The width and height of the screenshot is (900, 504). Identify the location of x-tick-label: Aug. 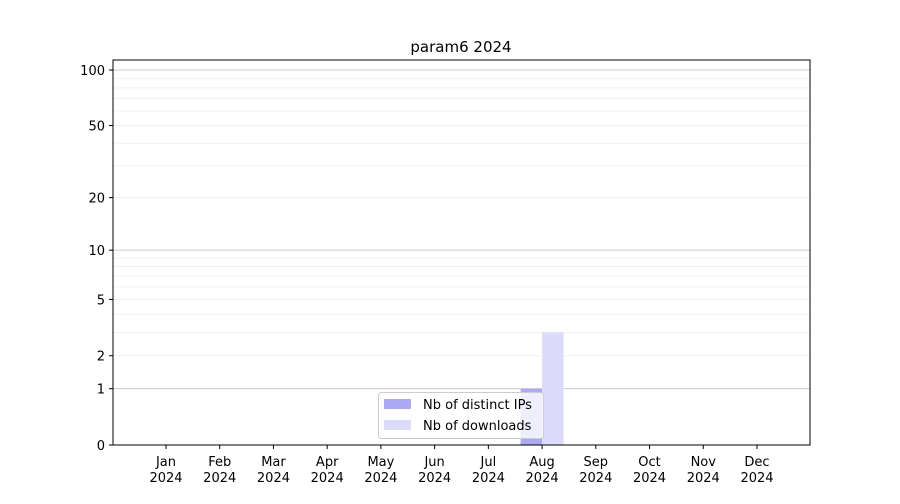
(541, 462).